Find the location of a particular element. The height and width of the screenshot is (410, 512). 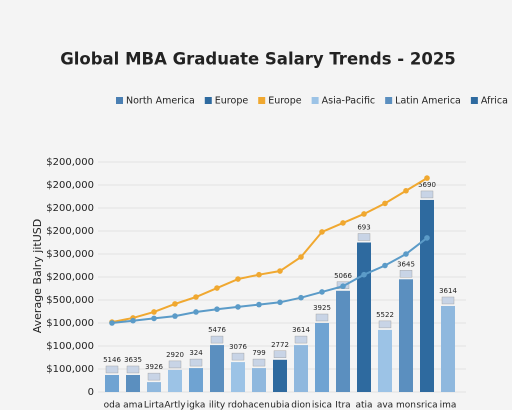

value-label: 5522 is located at coordinates (385, 315).